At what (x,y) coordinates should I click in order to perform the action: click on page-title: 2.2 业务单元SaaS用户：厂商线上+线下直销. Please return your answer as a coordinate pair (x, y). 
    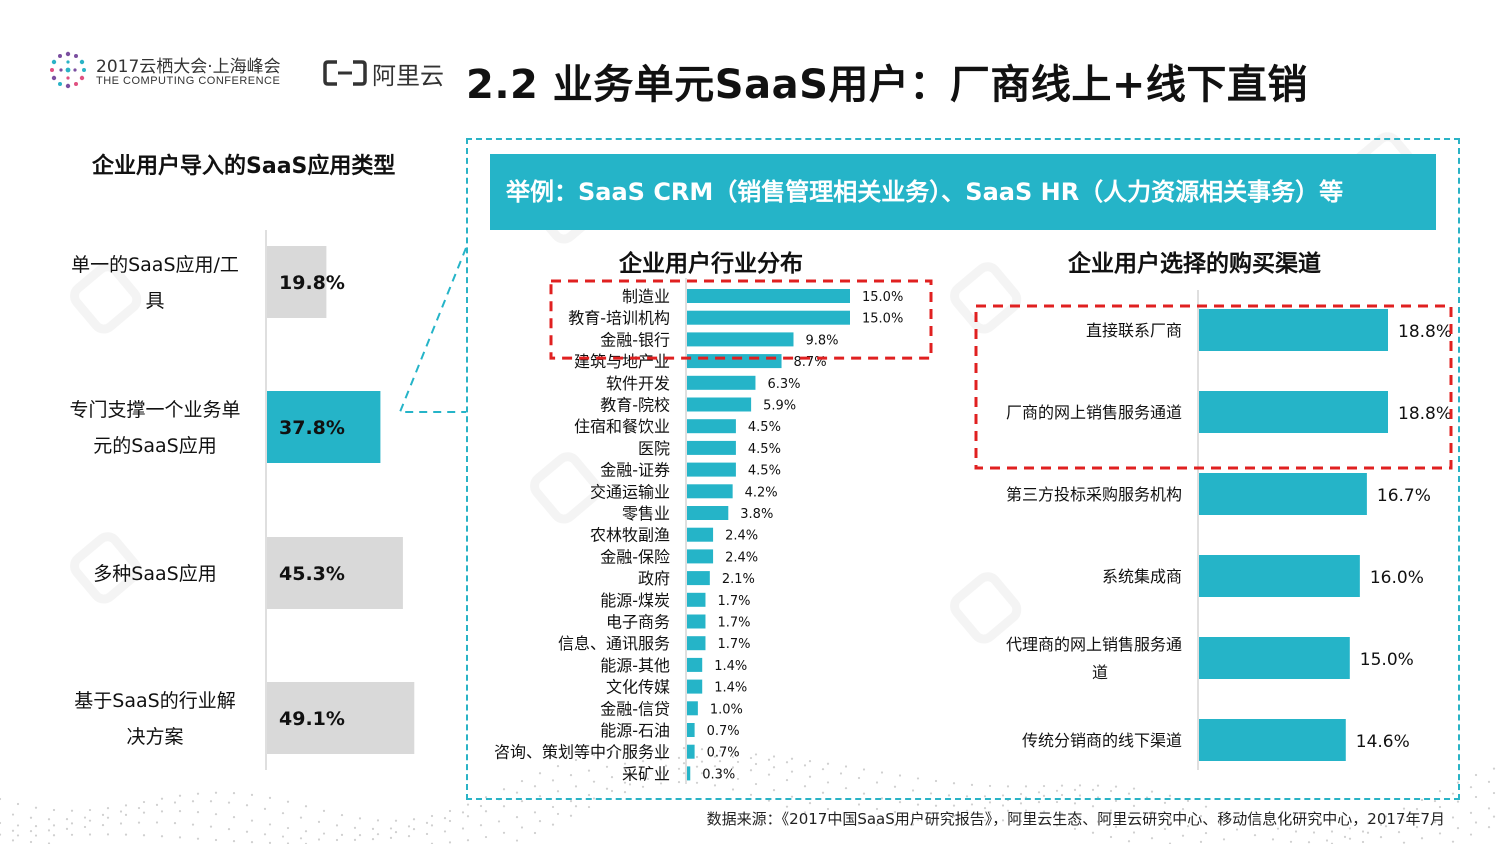
    Looking at the image, I should click on (887, 85).